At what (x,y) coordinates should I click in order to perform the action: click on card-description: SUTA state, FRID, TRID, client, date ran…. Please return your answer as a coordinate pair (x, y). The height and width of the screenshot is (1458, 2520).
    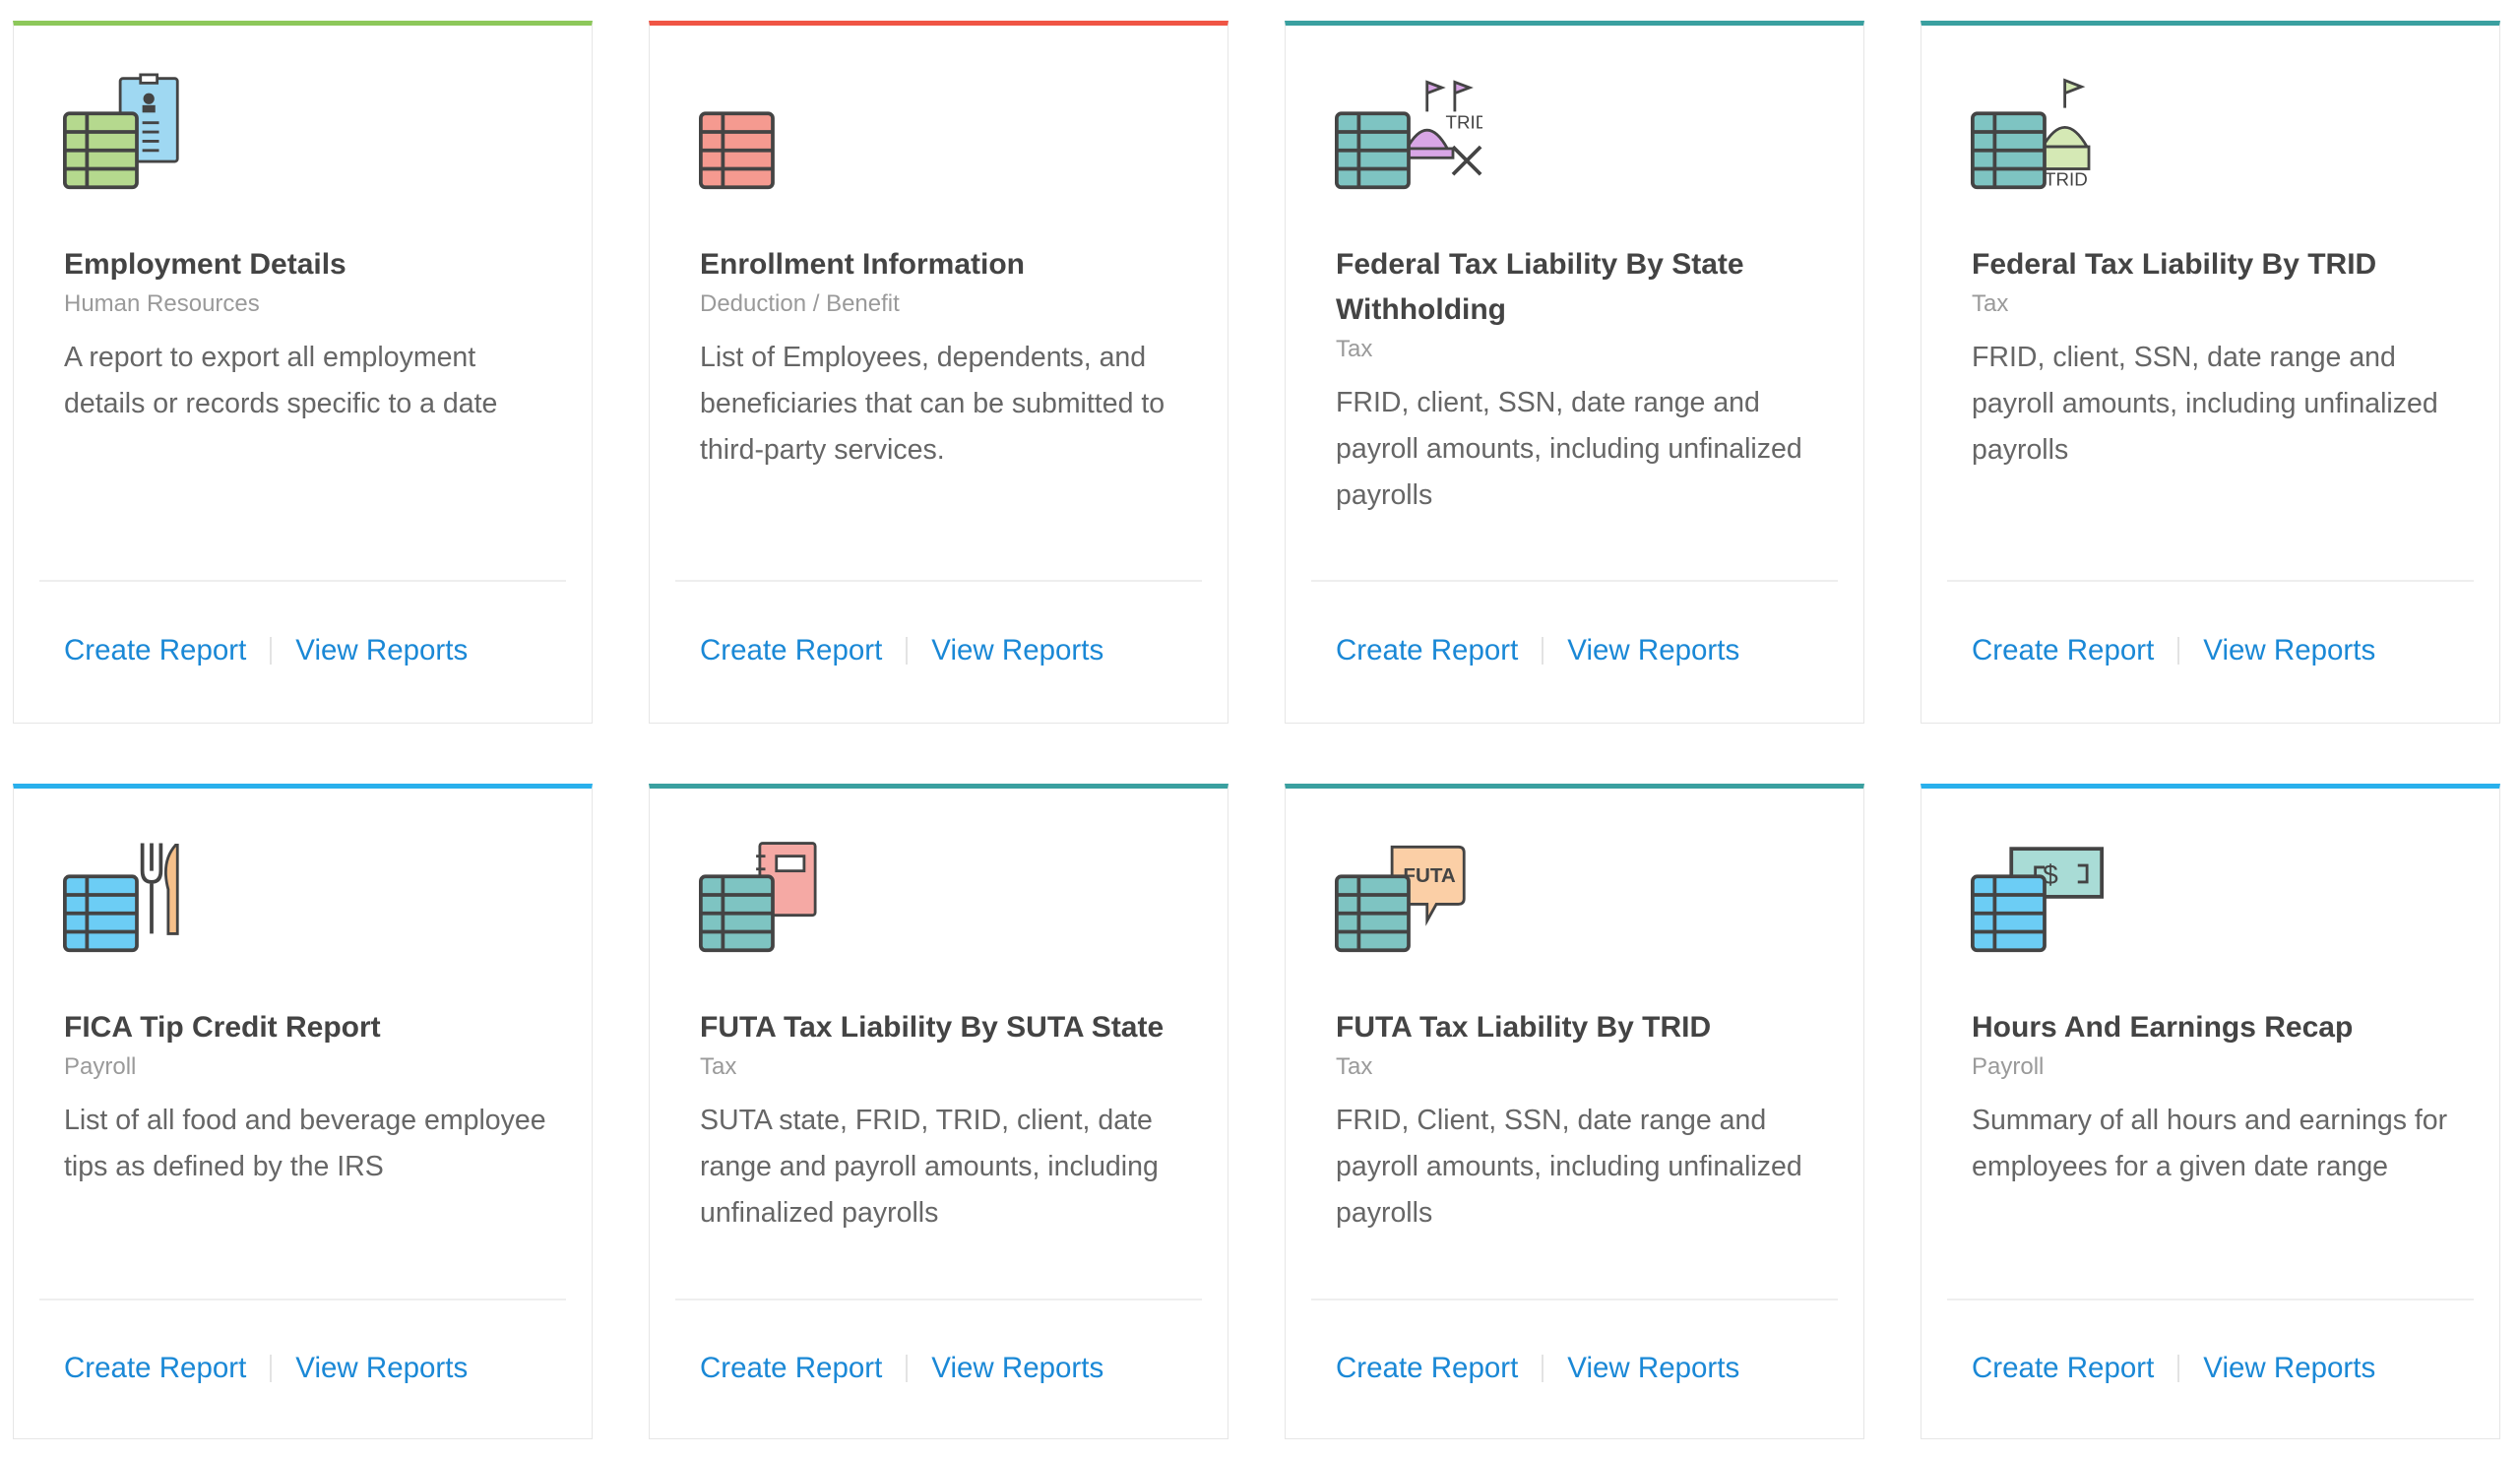
    Looking at the image, I should click on (929, 1167).